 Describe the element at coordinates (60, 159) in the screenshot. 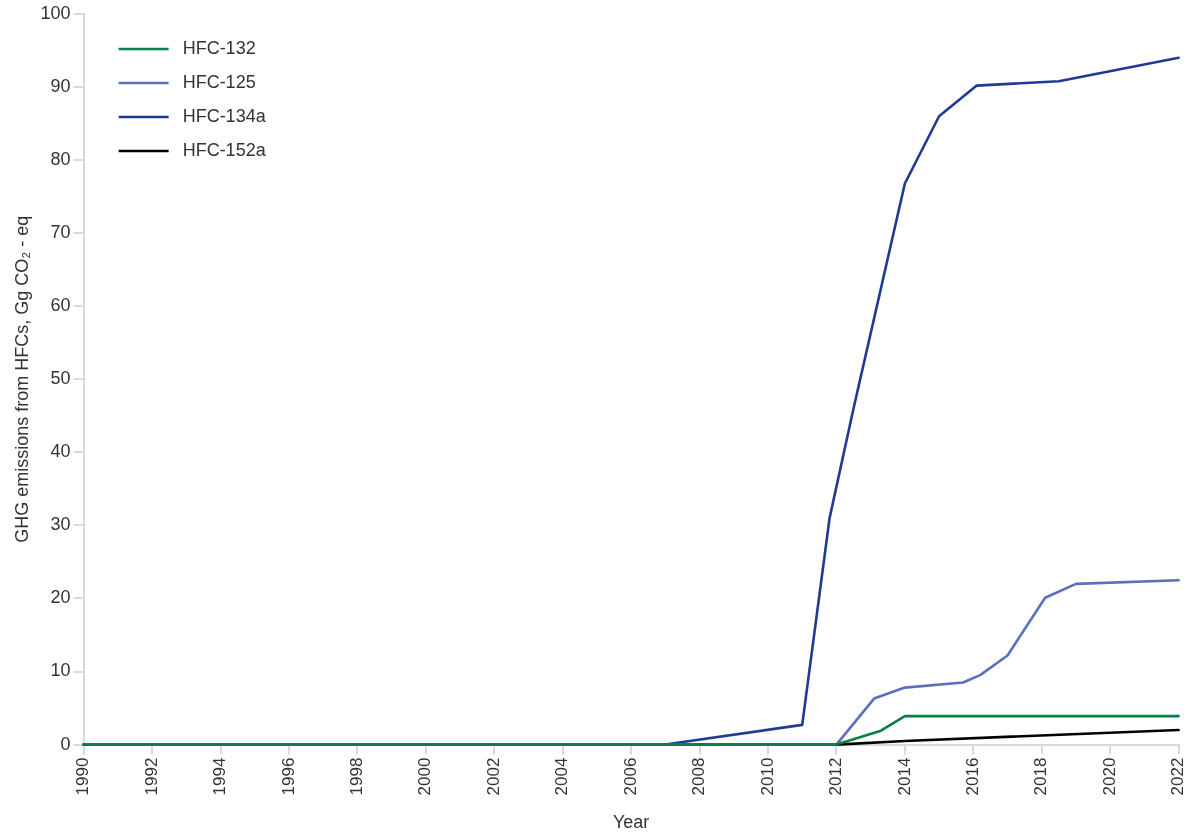

I see `y-tick-label: 80` at that location.